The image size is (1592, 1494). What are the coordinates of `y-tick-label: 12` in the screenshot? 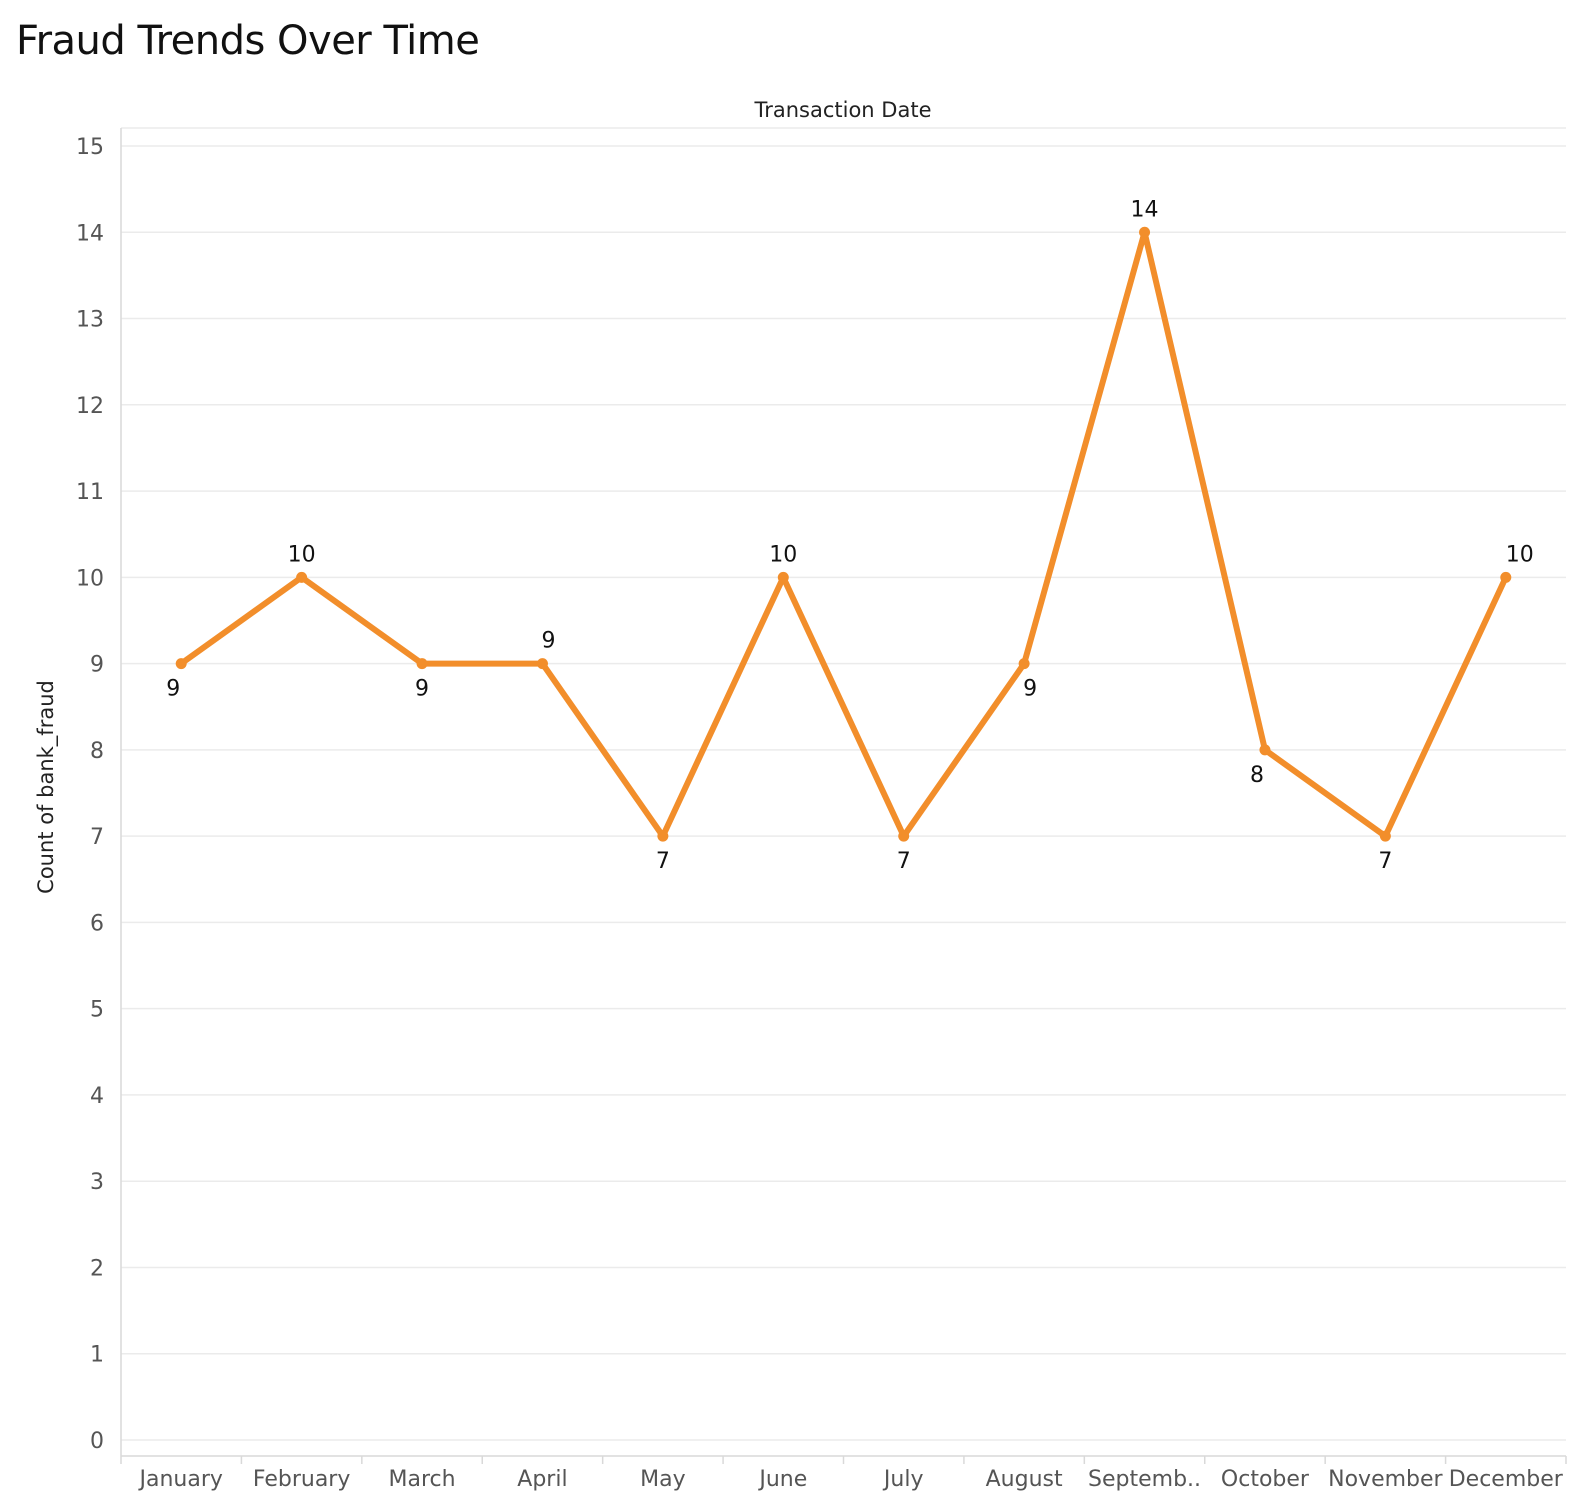 It's located at (90, 406).